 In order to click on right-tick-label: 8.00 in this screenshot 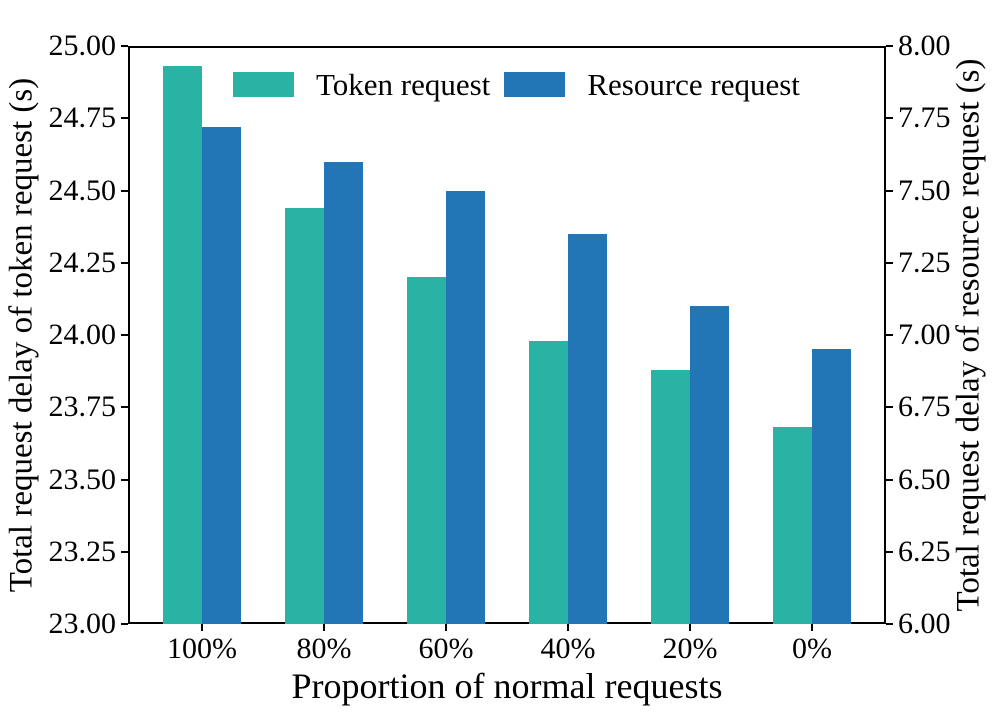, I will do `click(924, 45)`.